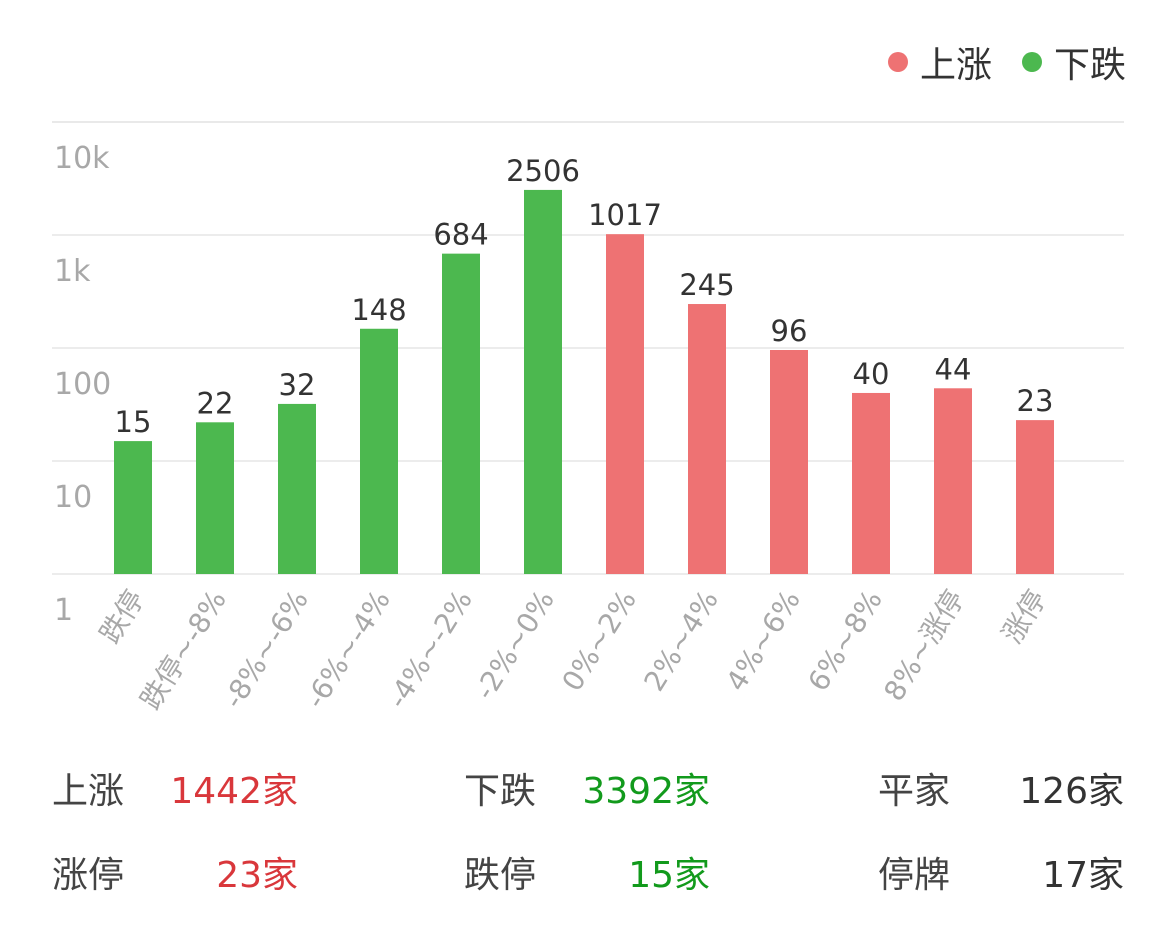  Describe the element at coordinates (1089, 65) in the screenshot. I see `legend-label-down: 下跌` at that location.